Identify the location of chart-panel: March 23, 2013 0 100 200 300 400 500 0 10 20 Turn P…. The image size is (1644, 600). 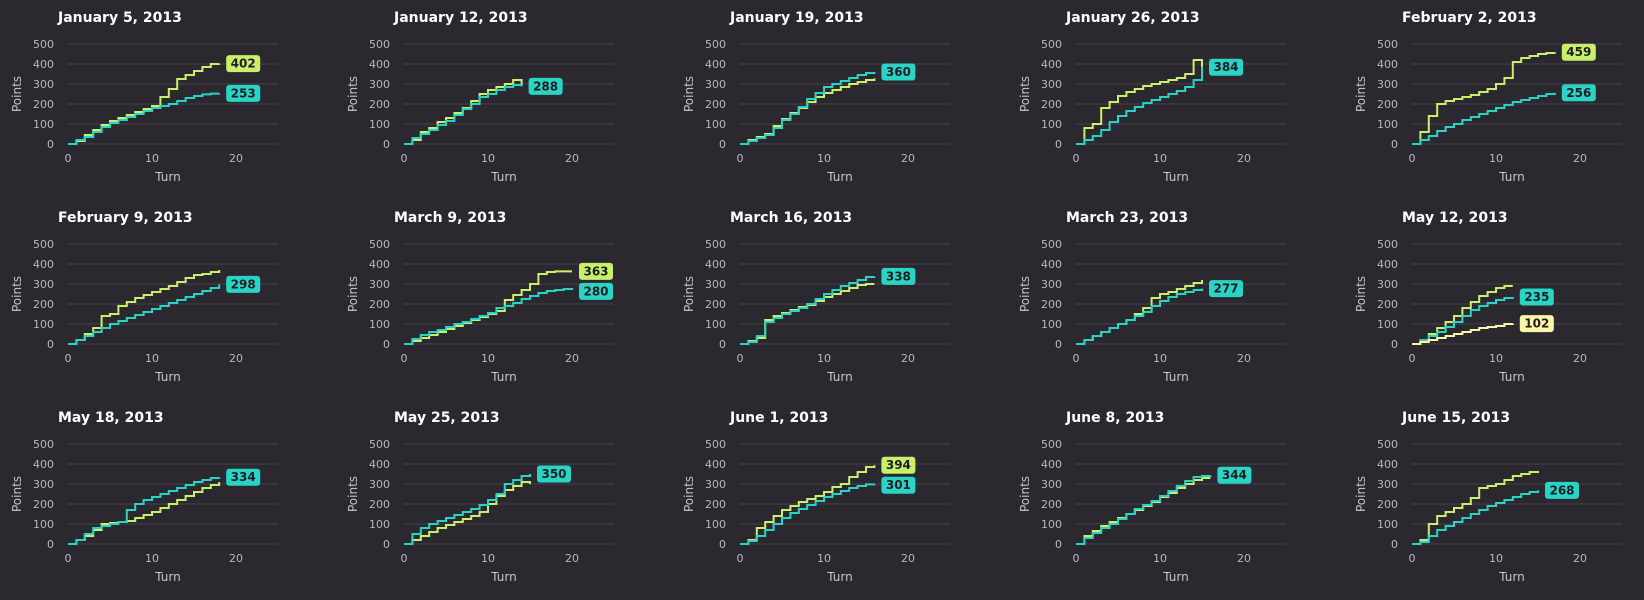
(1168, 300).